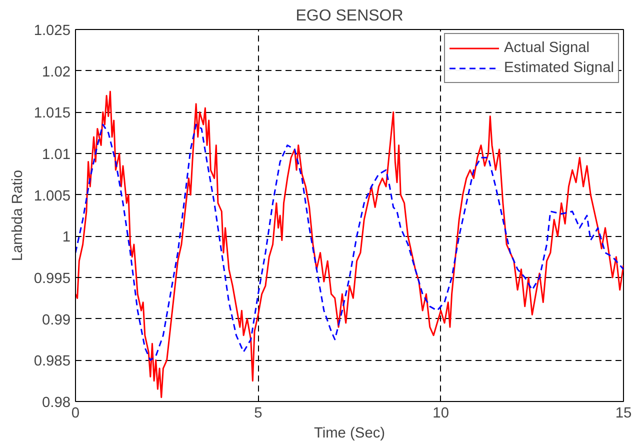 The width and height of the screenshot is (643, 444). Describe the element at coordinates (66, 238) in the screenshot. I see `y-tick-label: 1` at that location.